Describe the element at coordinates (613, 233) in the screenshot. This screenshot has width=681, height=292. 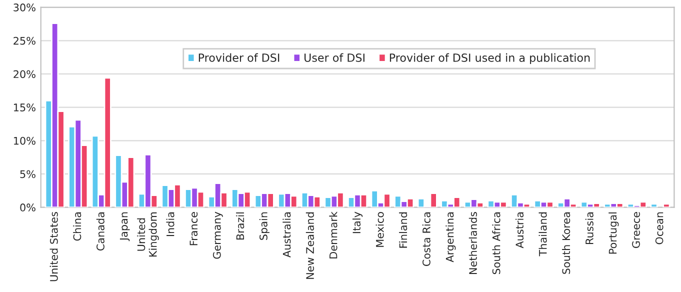
I see `x-tick-label: Portugal` at that location.